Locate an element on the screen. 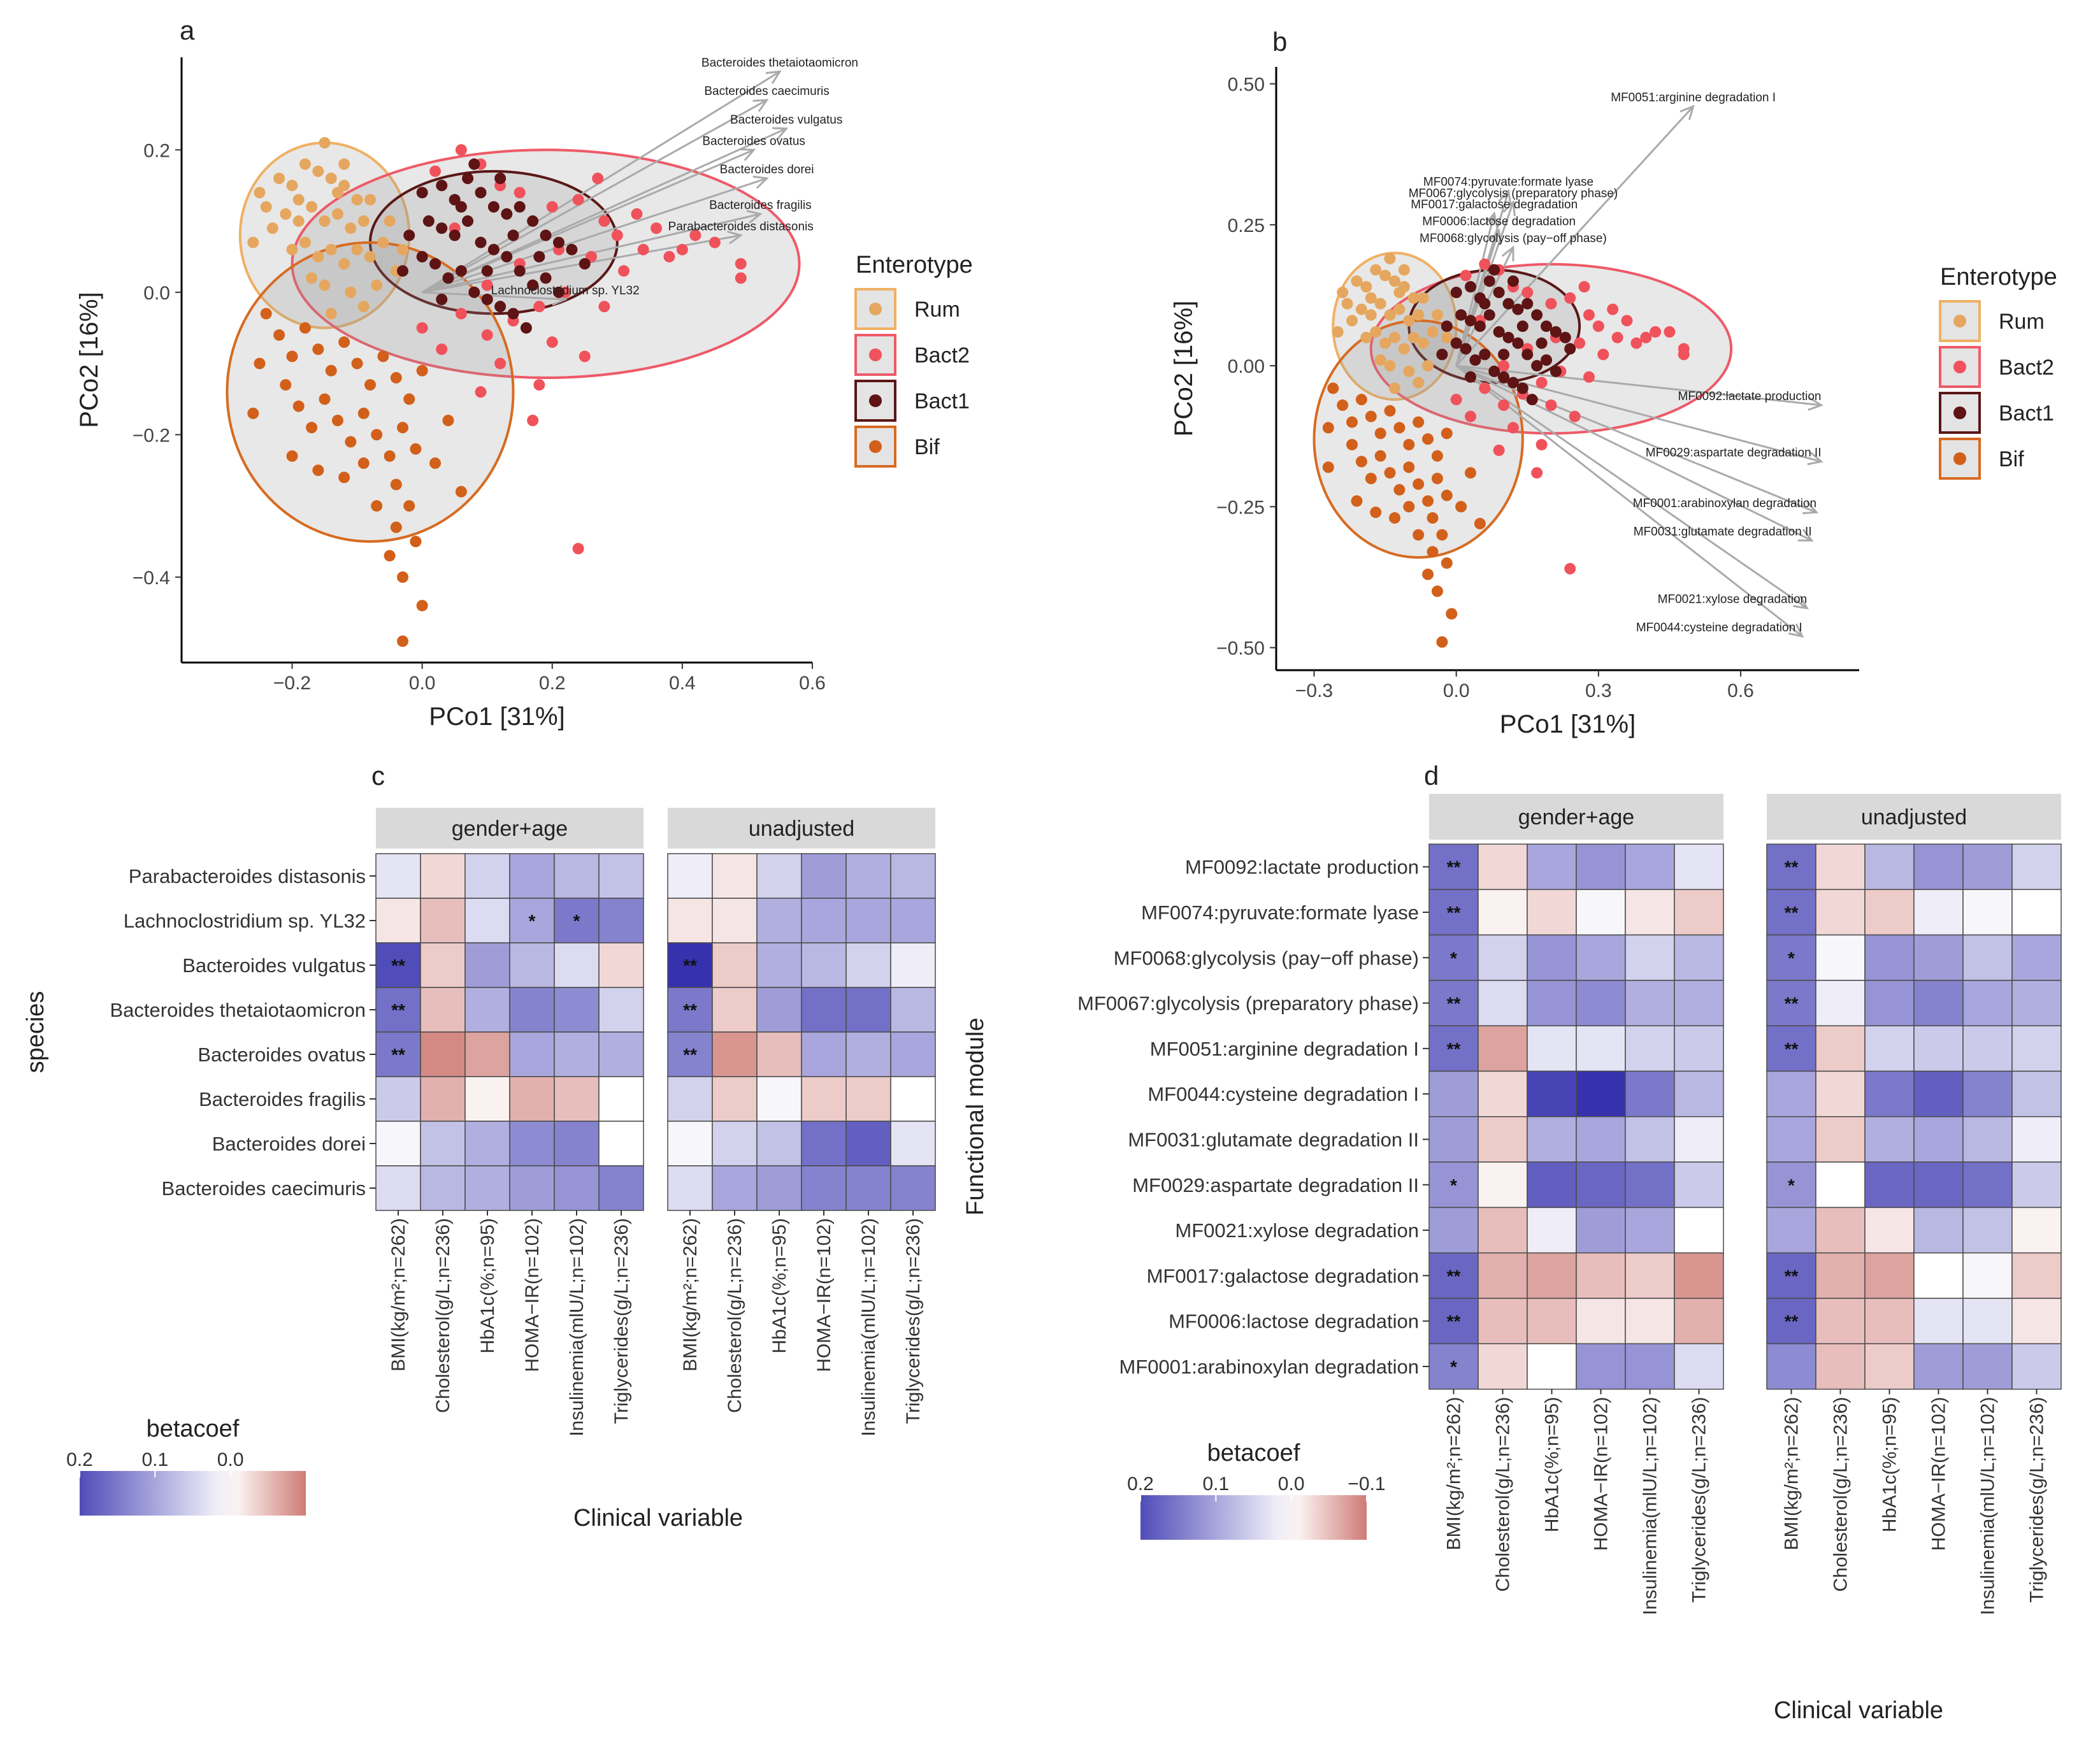 Image resolution: width=2100 pixels, height=1743 pixels. betacoef-legend: betacoef 0.2 0.1 0.0 −0.1 is located at coordinates (1256, 1490).